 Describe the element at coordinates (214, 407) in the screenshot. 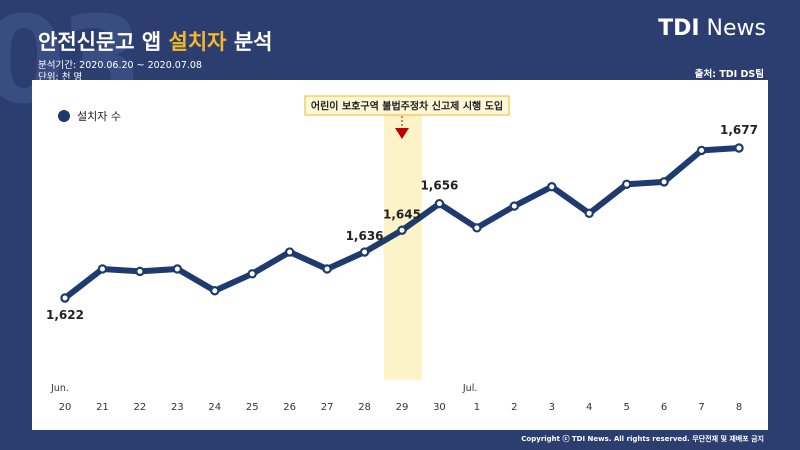

I see `x-tick-24: 24` at that location.